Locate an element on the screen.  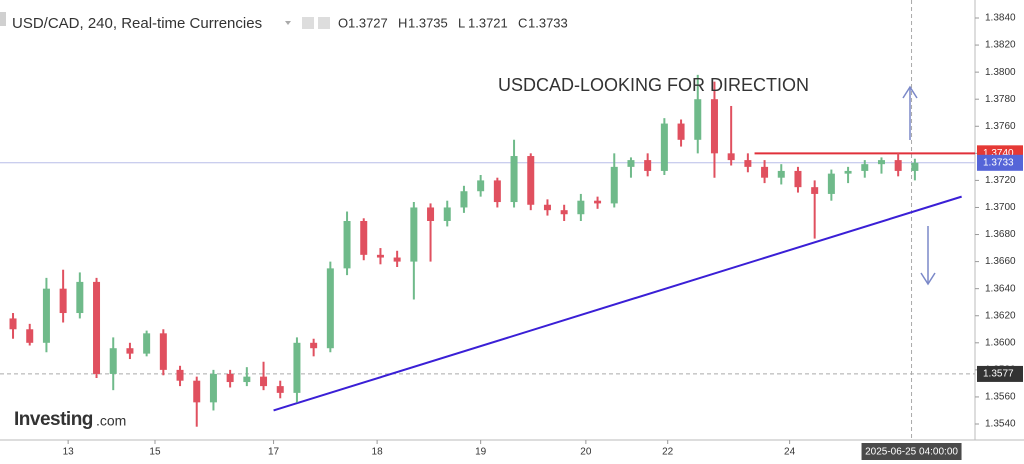
y-tick-label: 1.3760 is located at coordinates (1000, 126).